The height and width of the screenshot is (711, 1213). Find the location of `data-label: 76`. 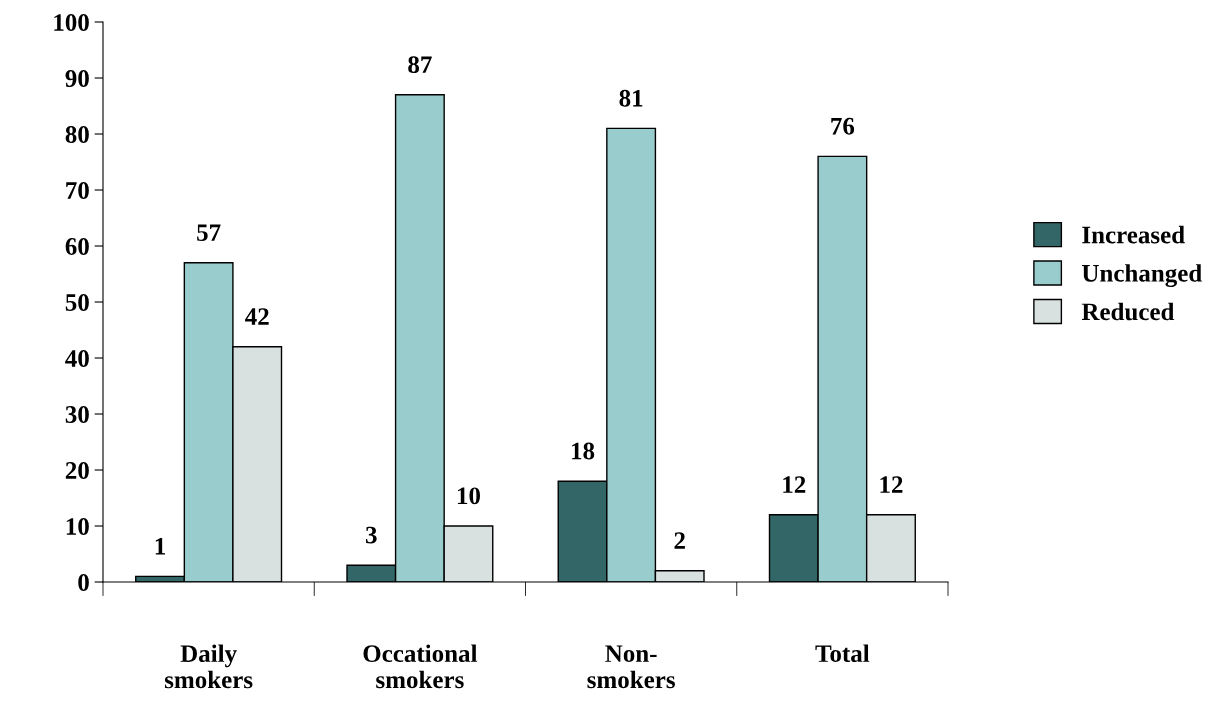

data-label: 76 is located at coordinates (843, 126).